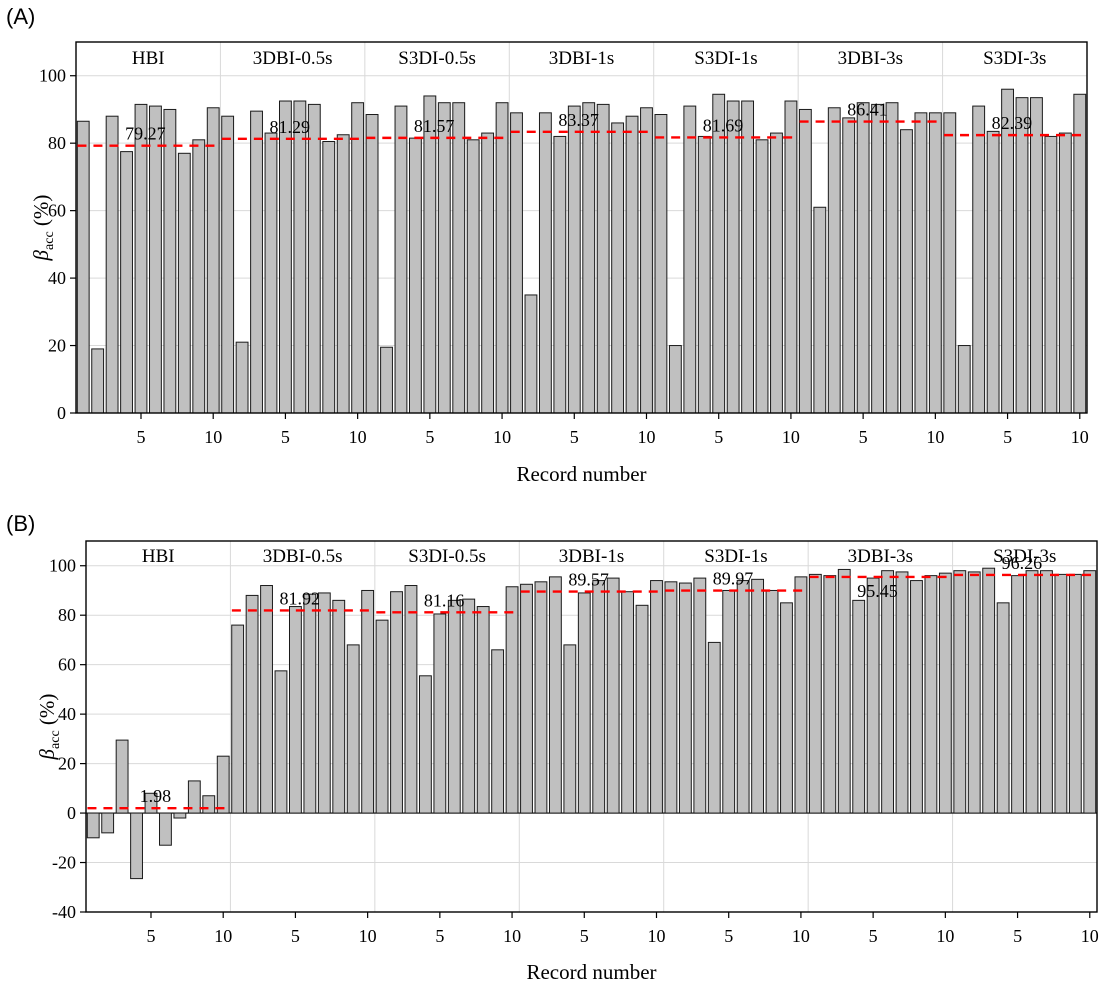 This screenshot has width=1100, height=981. I want to click on series-3dbi-0-5s: 81.29 3DBI-0.5s 5 10, so click(294, 247).